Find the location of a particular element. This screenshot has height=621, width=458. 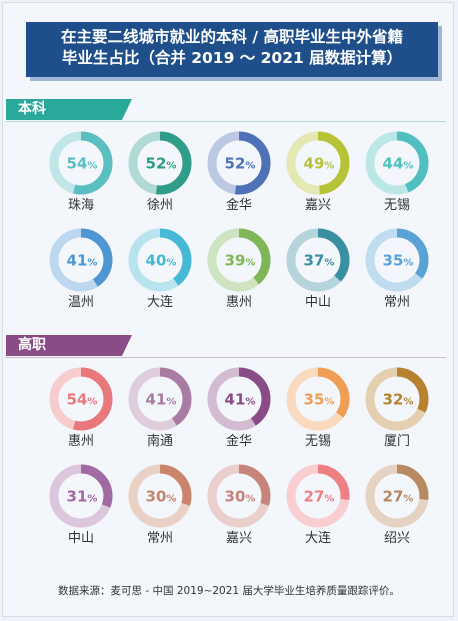

ring-chart-item: 41% 温州 is located at coordinates (81, 272).